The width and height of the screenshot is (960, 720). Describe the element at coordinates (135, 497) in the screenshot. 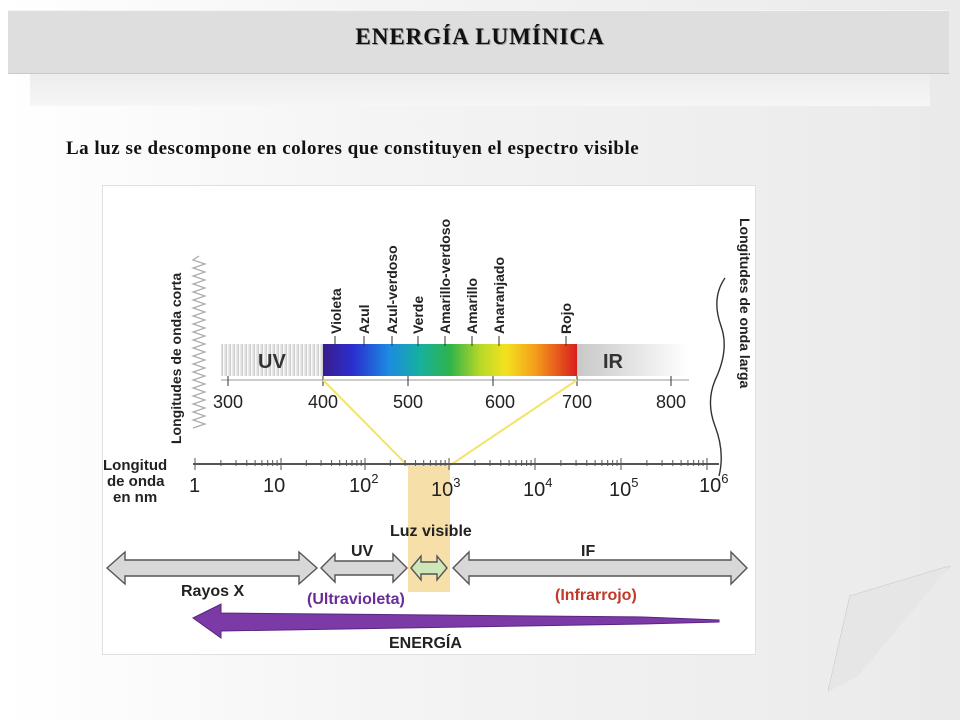

I see `scale-label-line-3: en nm` at that location.